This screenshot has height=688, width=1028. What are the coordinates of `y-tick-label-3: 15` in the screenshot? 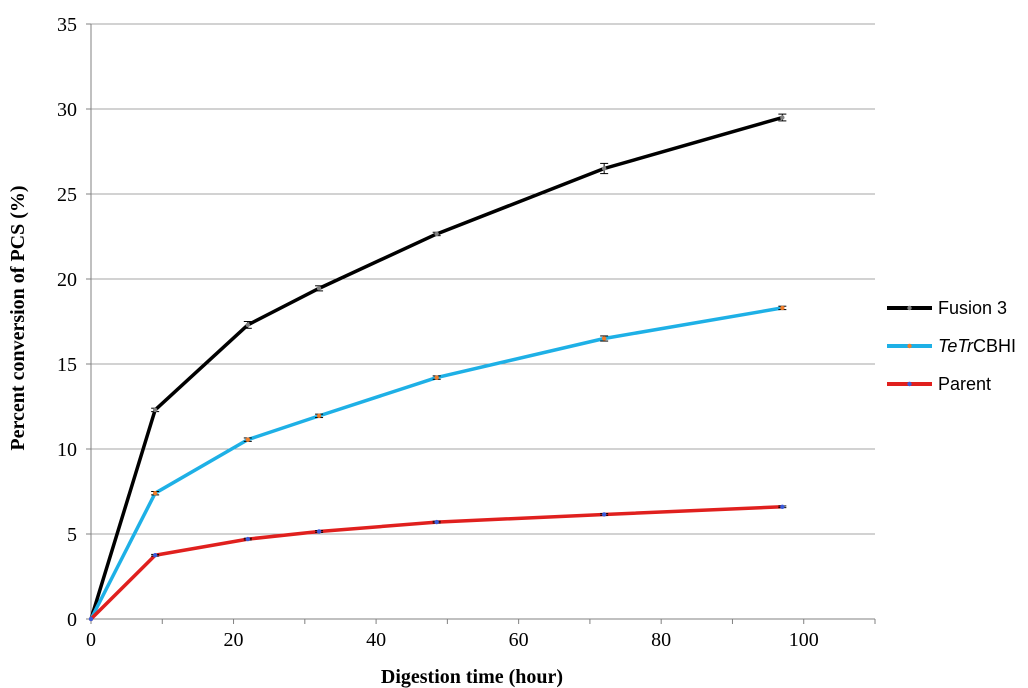 It's located at (67, 365).